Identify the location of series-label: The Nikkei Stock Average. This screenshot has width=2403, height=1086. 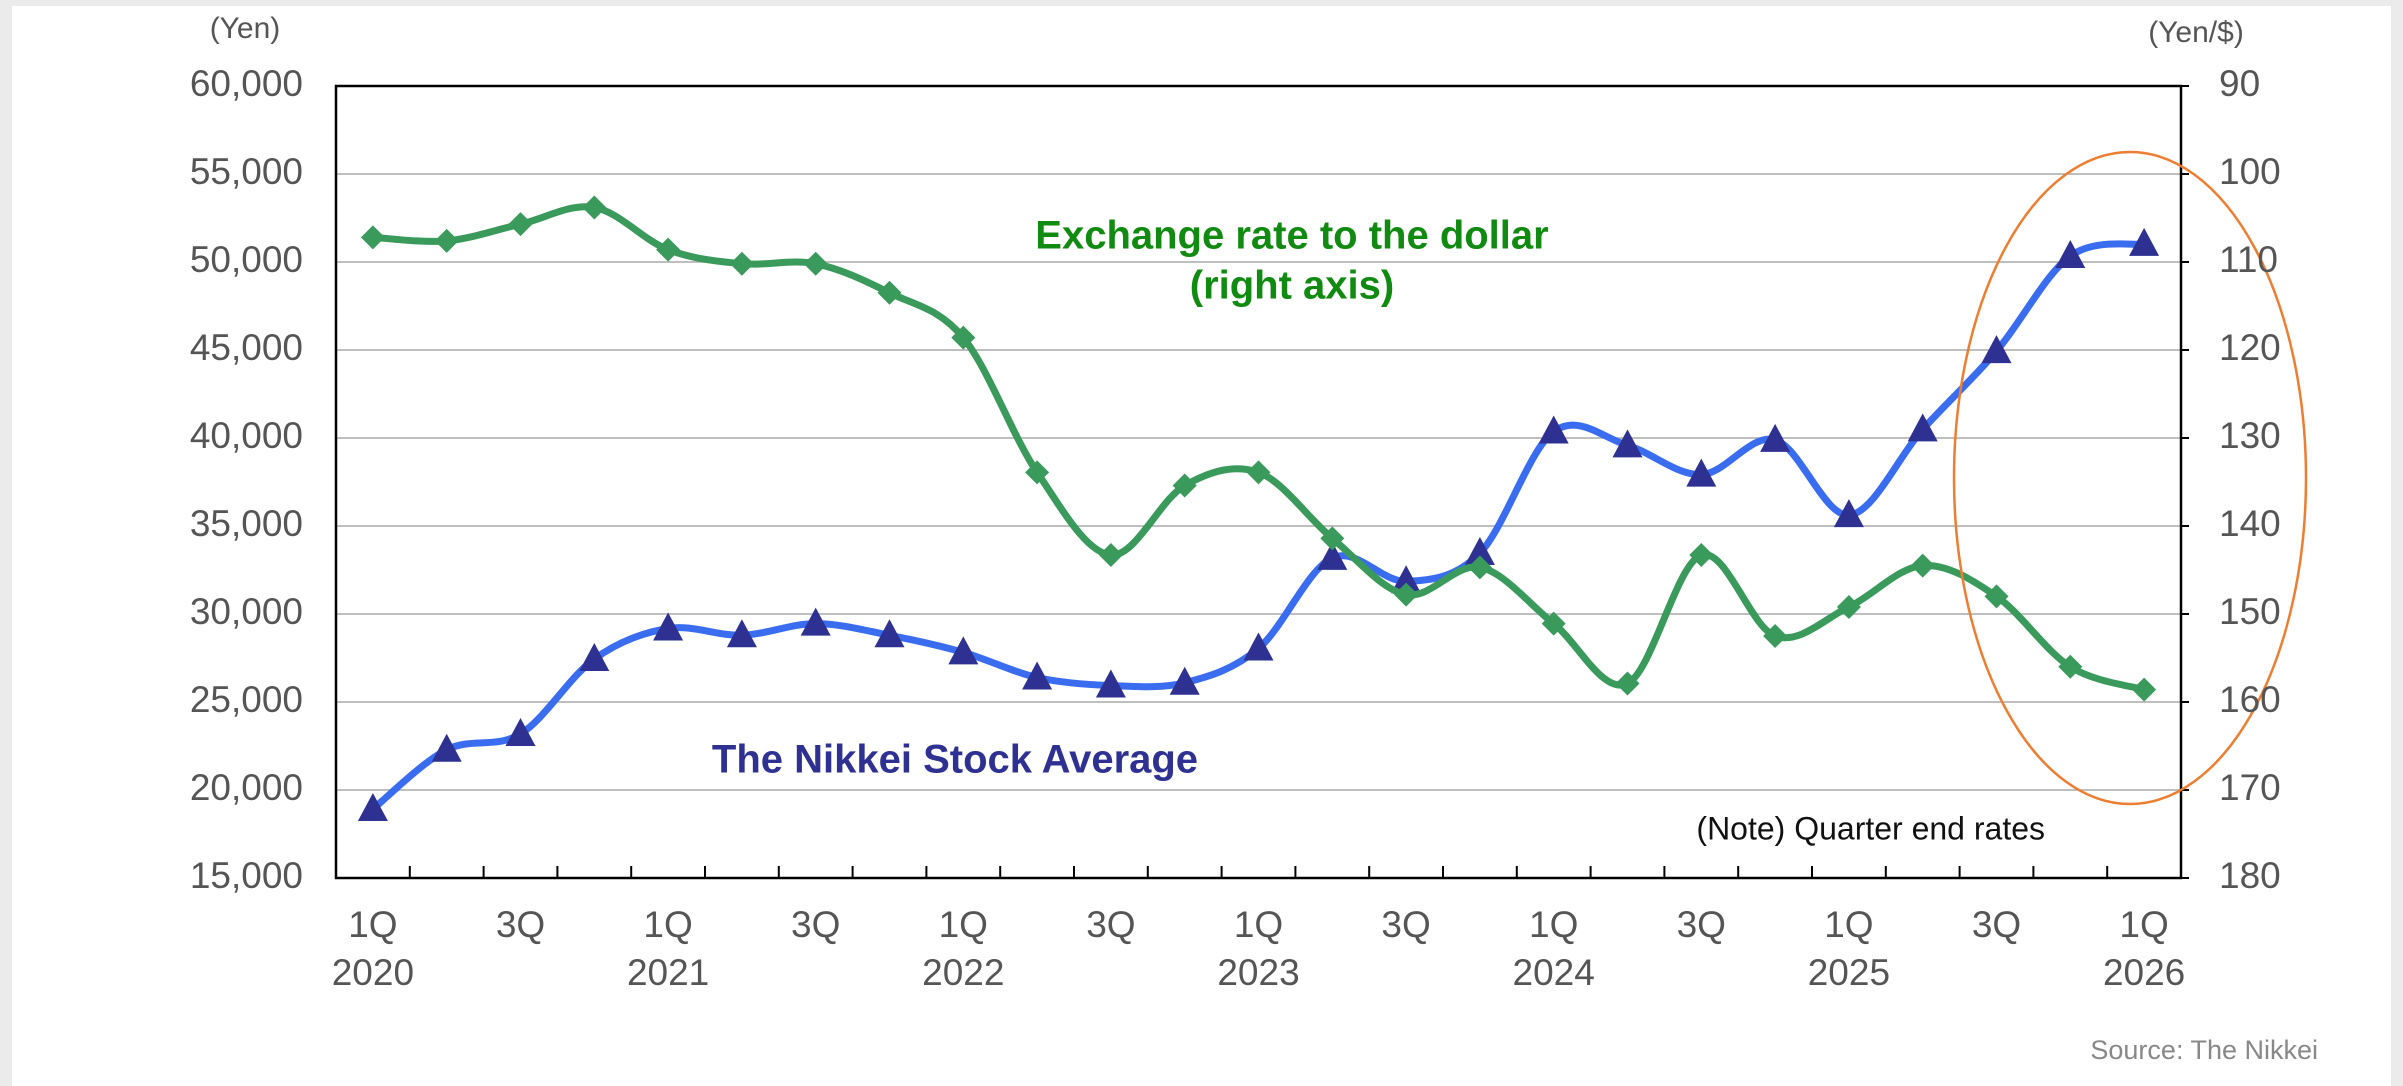
(955, 760).